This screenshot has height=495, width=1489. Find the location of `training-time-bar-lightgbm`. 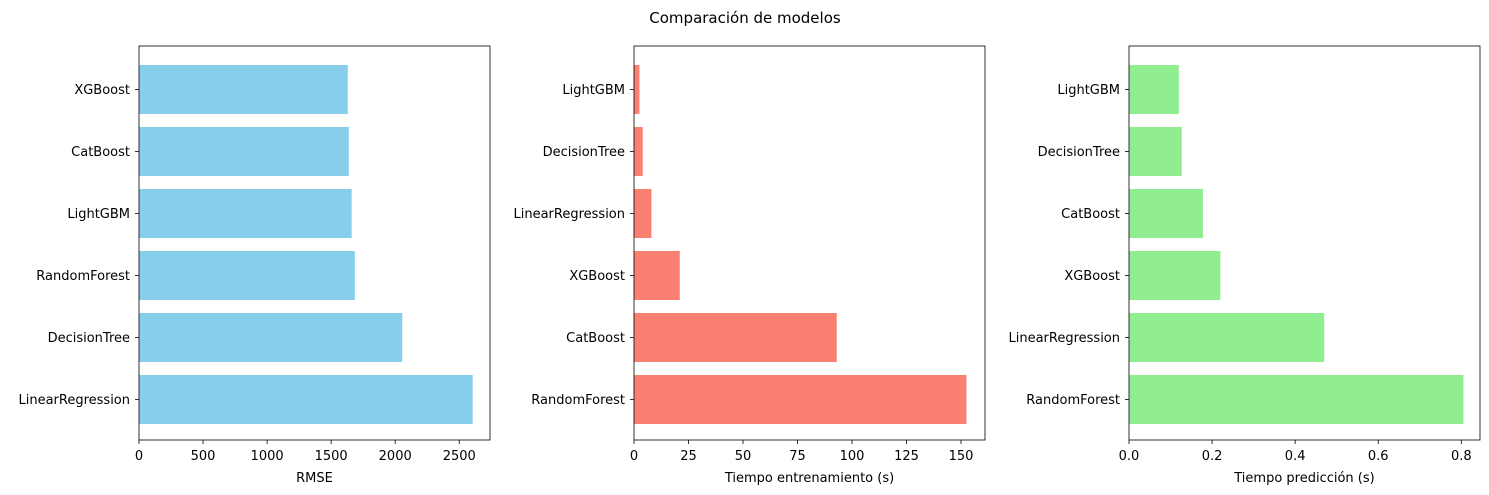

training-time-bar-lightgbm is located at coordinates (637, 89).